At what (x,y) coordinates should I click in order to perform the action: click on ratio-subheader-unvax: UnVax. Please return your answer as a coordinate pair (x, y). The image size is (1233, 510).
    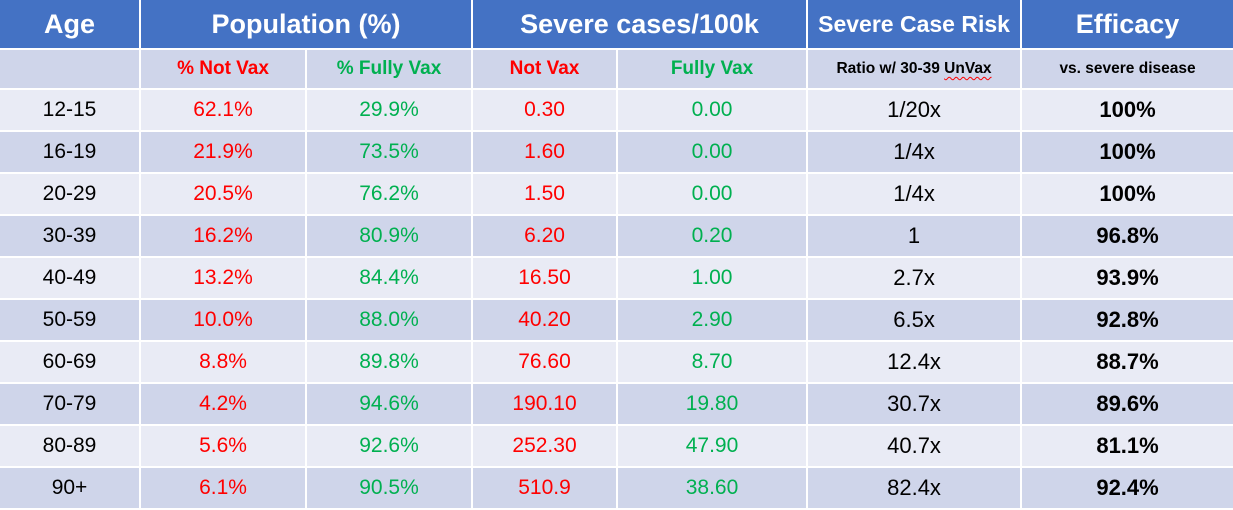
    Looking at the image, I should click on (968, 68).